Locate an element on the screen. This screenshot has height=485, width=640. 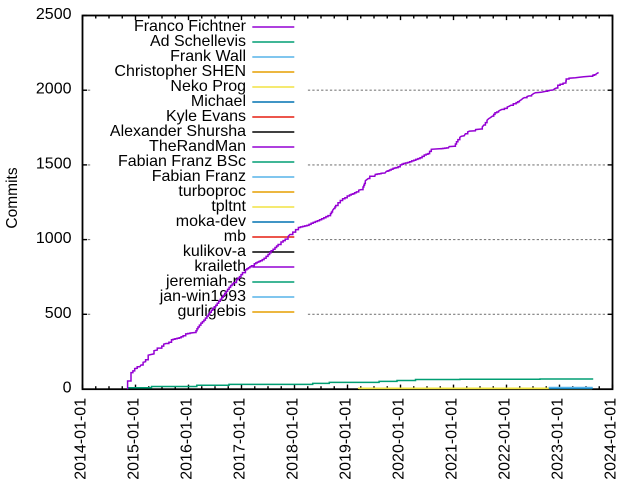
svg-text: Christopher SHEN is located at coordinates (180, 71).